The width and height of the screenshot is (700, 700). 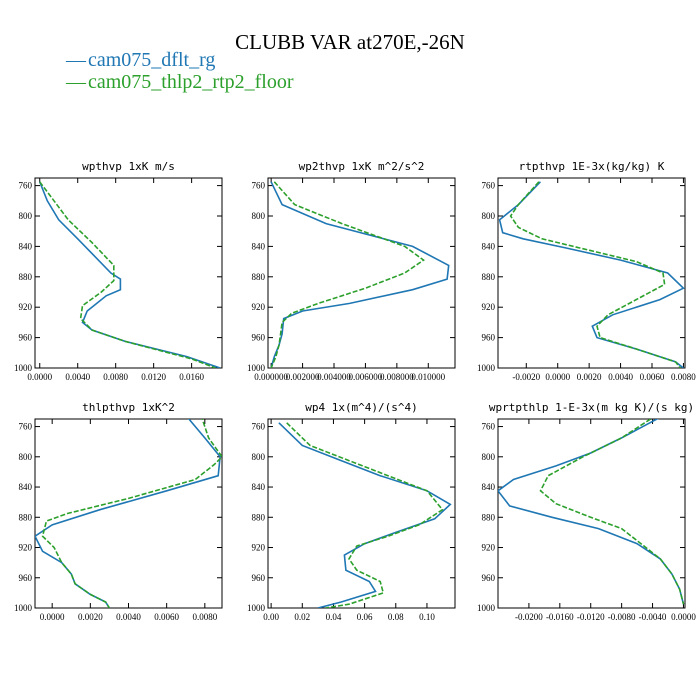 What do you see at coordinates (653, 617) in the screenshot?
I see `x-tick-label: -0.0040` at bounding box center [653, 617].